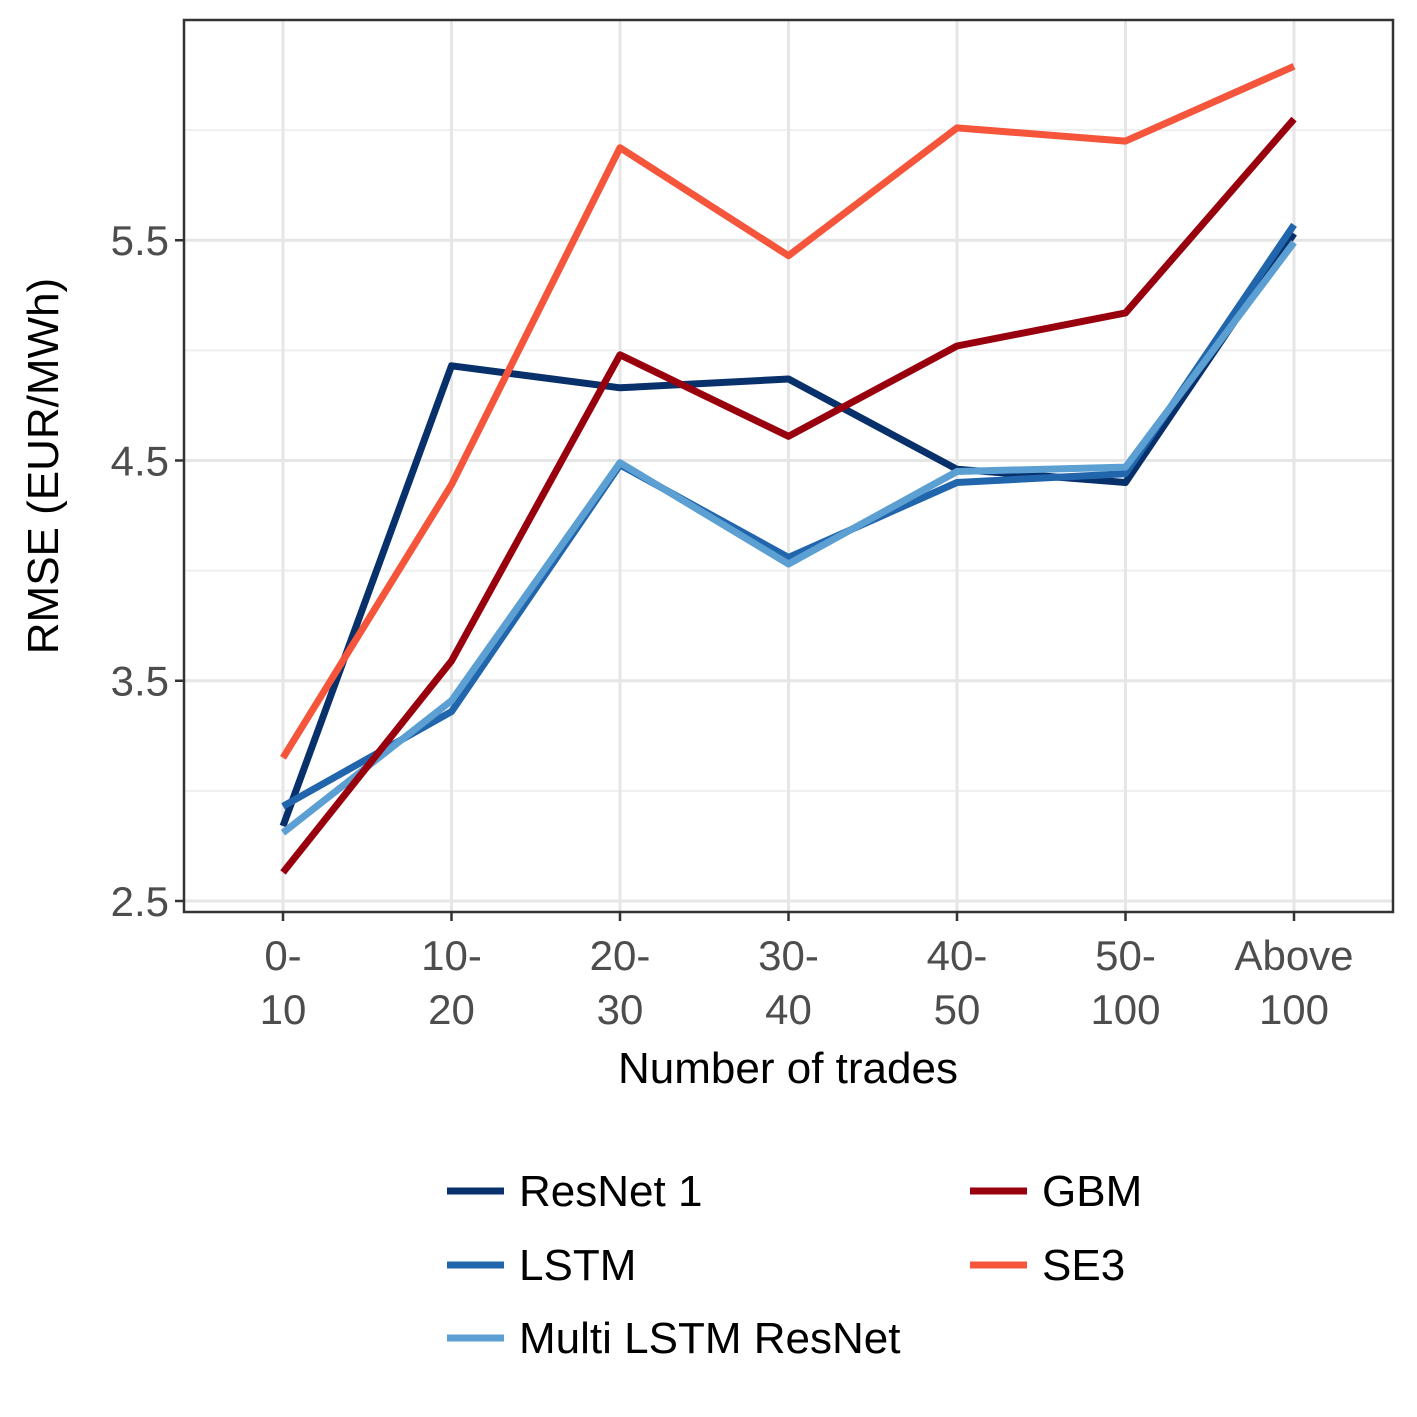 Image resolution: width=1417 pixels, height=1417 pixels. Describe the element at coordinates (794, 1265) in the screenshot. I see `legend: ResNet 1 LSTM Multi LSTM ResNet GBM SE3` at that location.